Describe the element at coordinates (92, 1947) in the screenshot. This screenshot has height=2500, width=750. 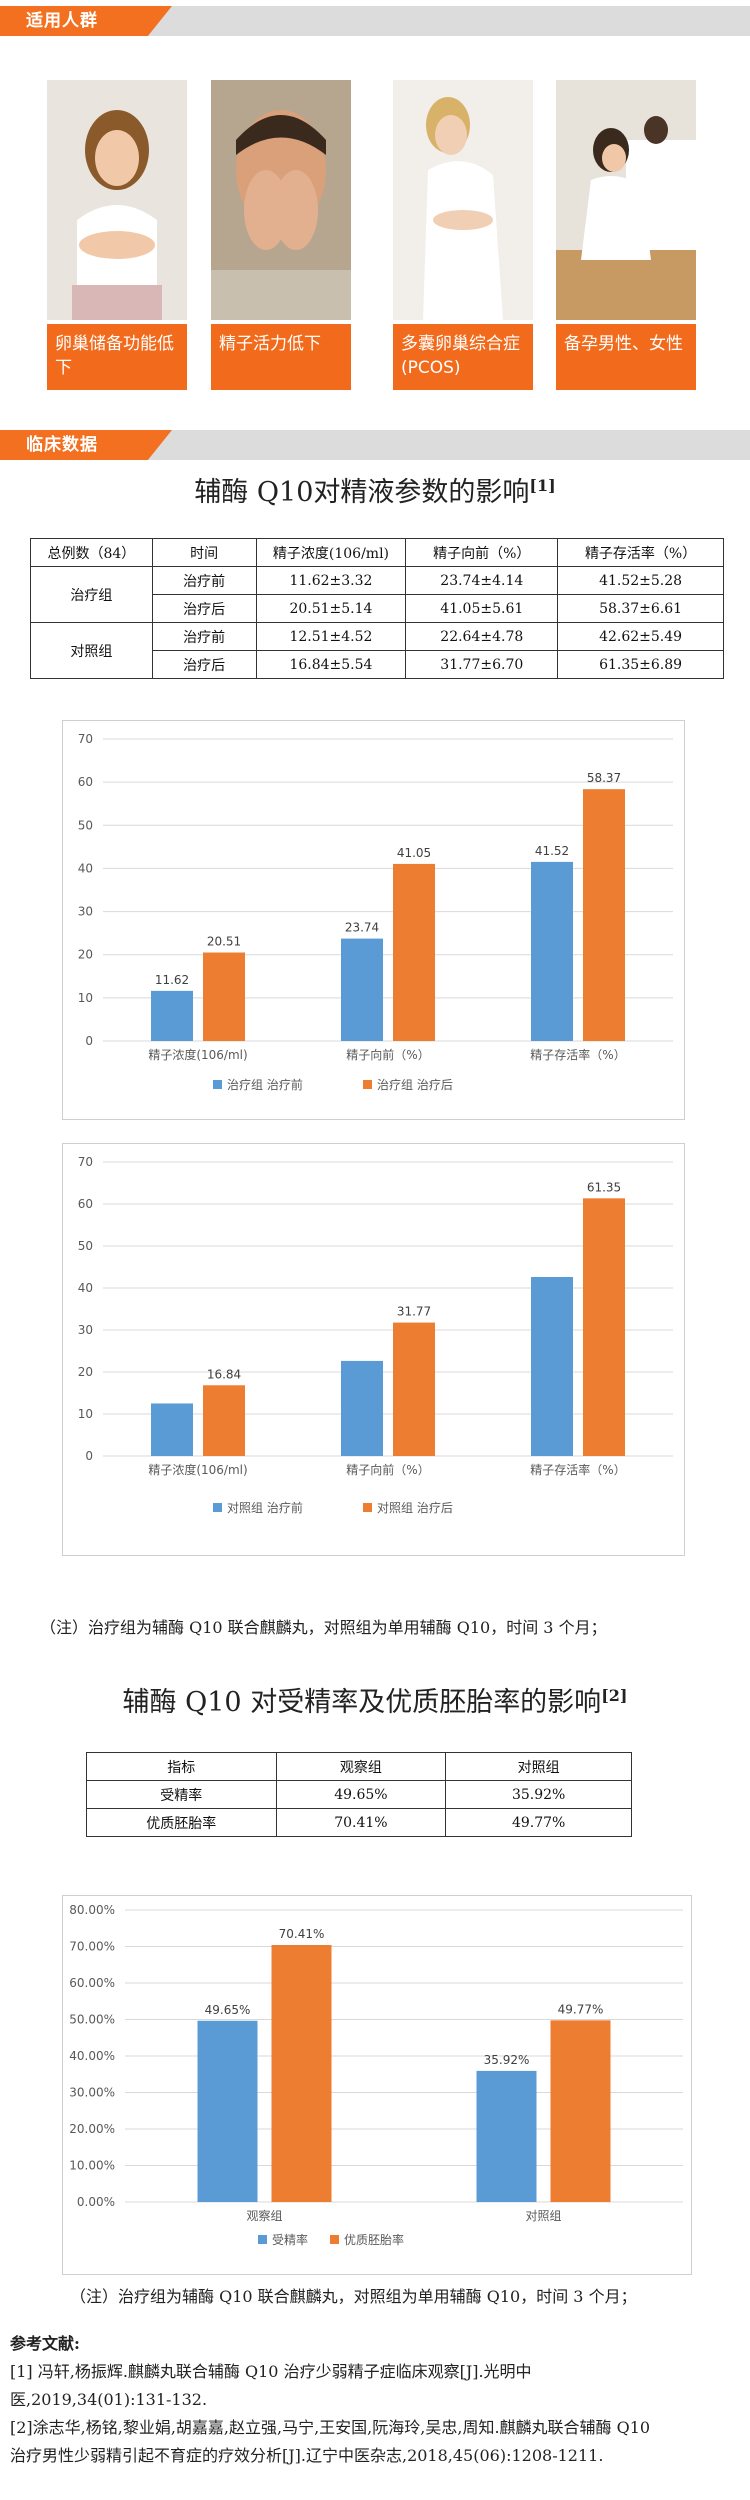
I see `y-tick-label: 70.00%` at that location.